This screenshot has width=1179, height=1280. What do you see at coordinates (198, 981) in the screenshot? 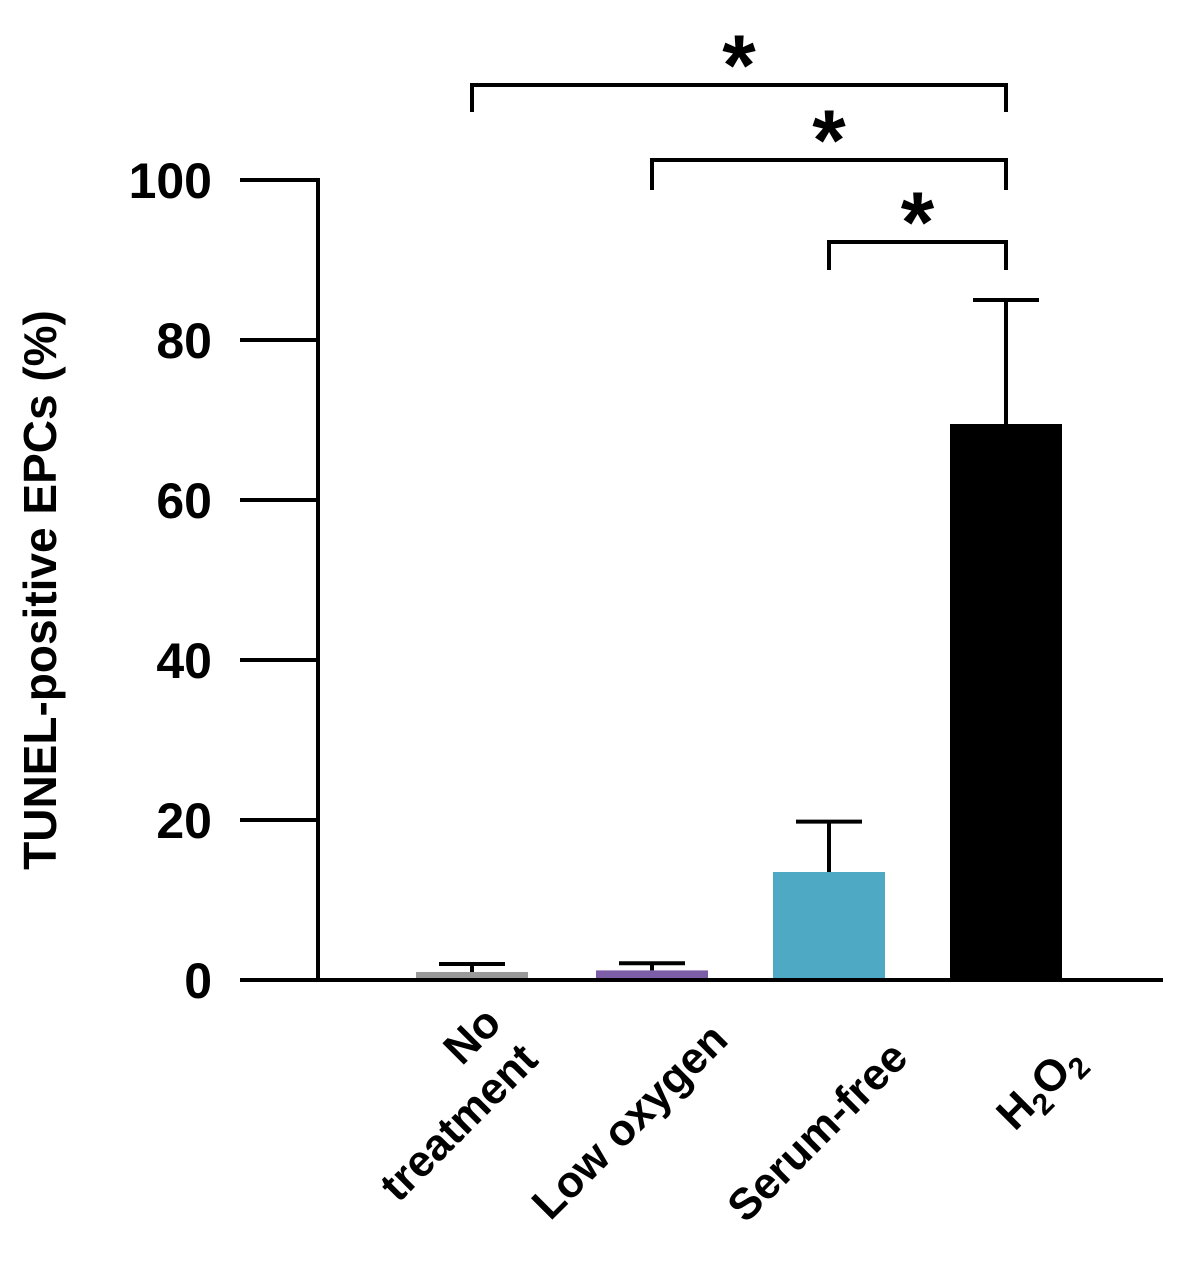
I see `y-tick-label: 0` at bounding box center [198, 981].